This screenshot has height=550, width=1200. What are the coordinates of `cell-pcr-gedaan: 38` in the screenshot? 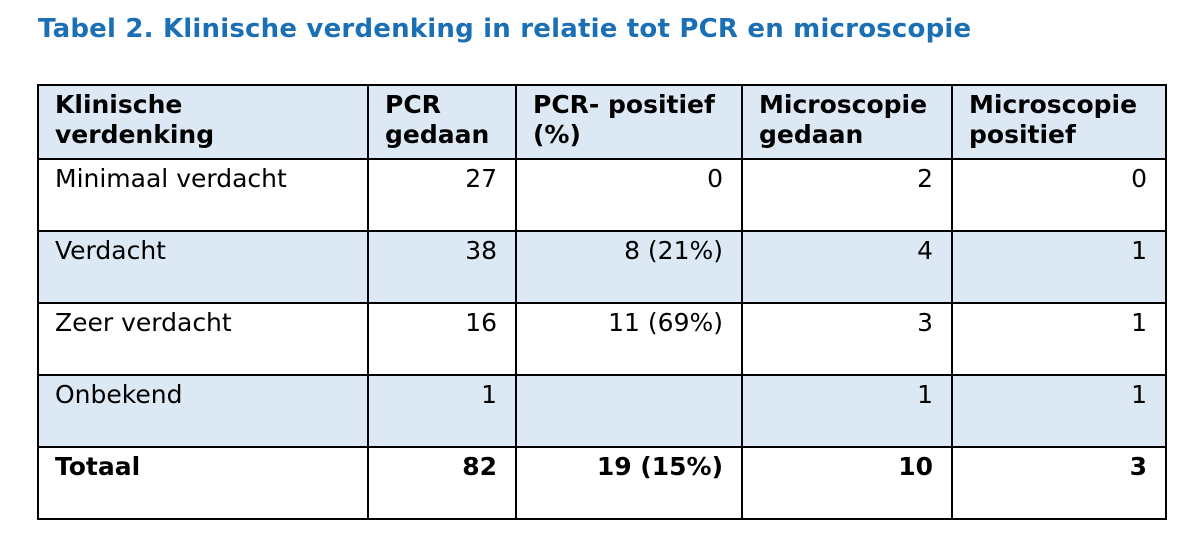 It's located at (442, 267).